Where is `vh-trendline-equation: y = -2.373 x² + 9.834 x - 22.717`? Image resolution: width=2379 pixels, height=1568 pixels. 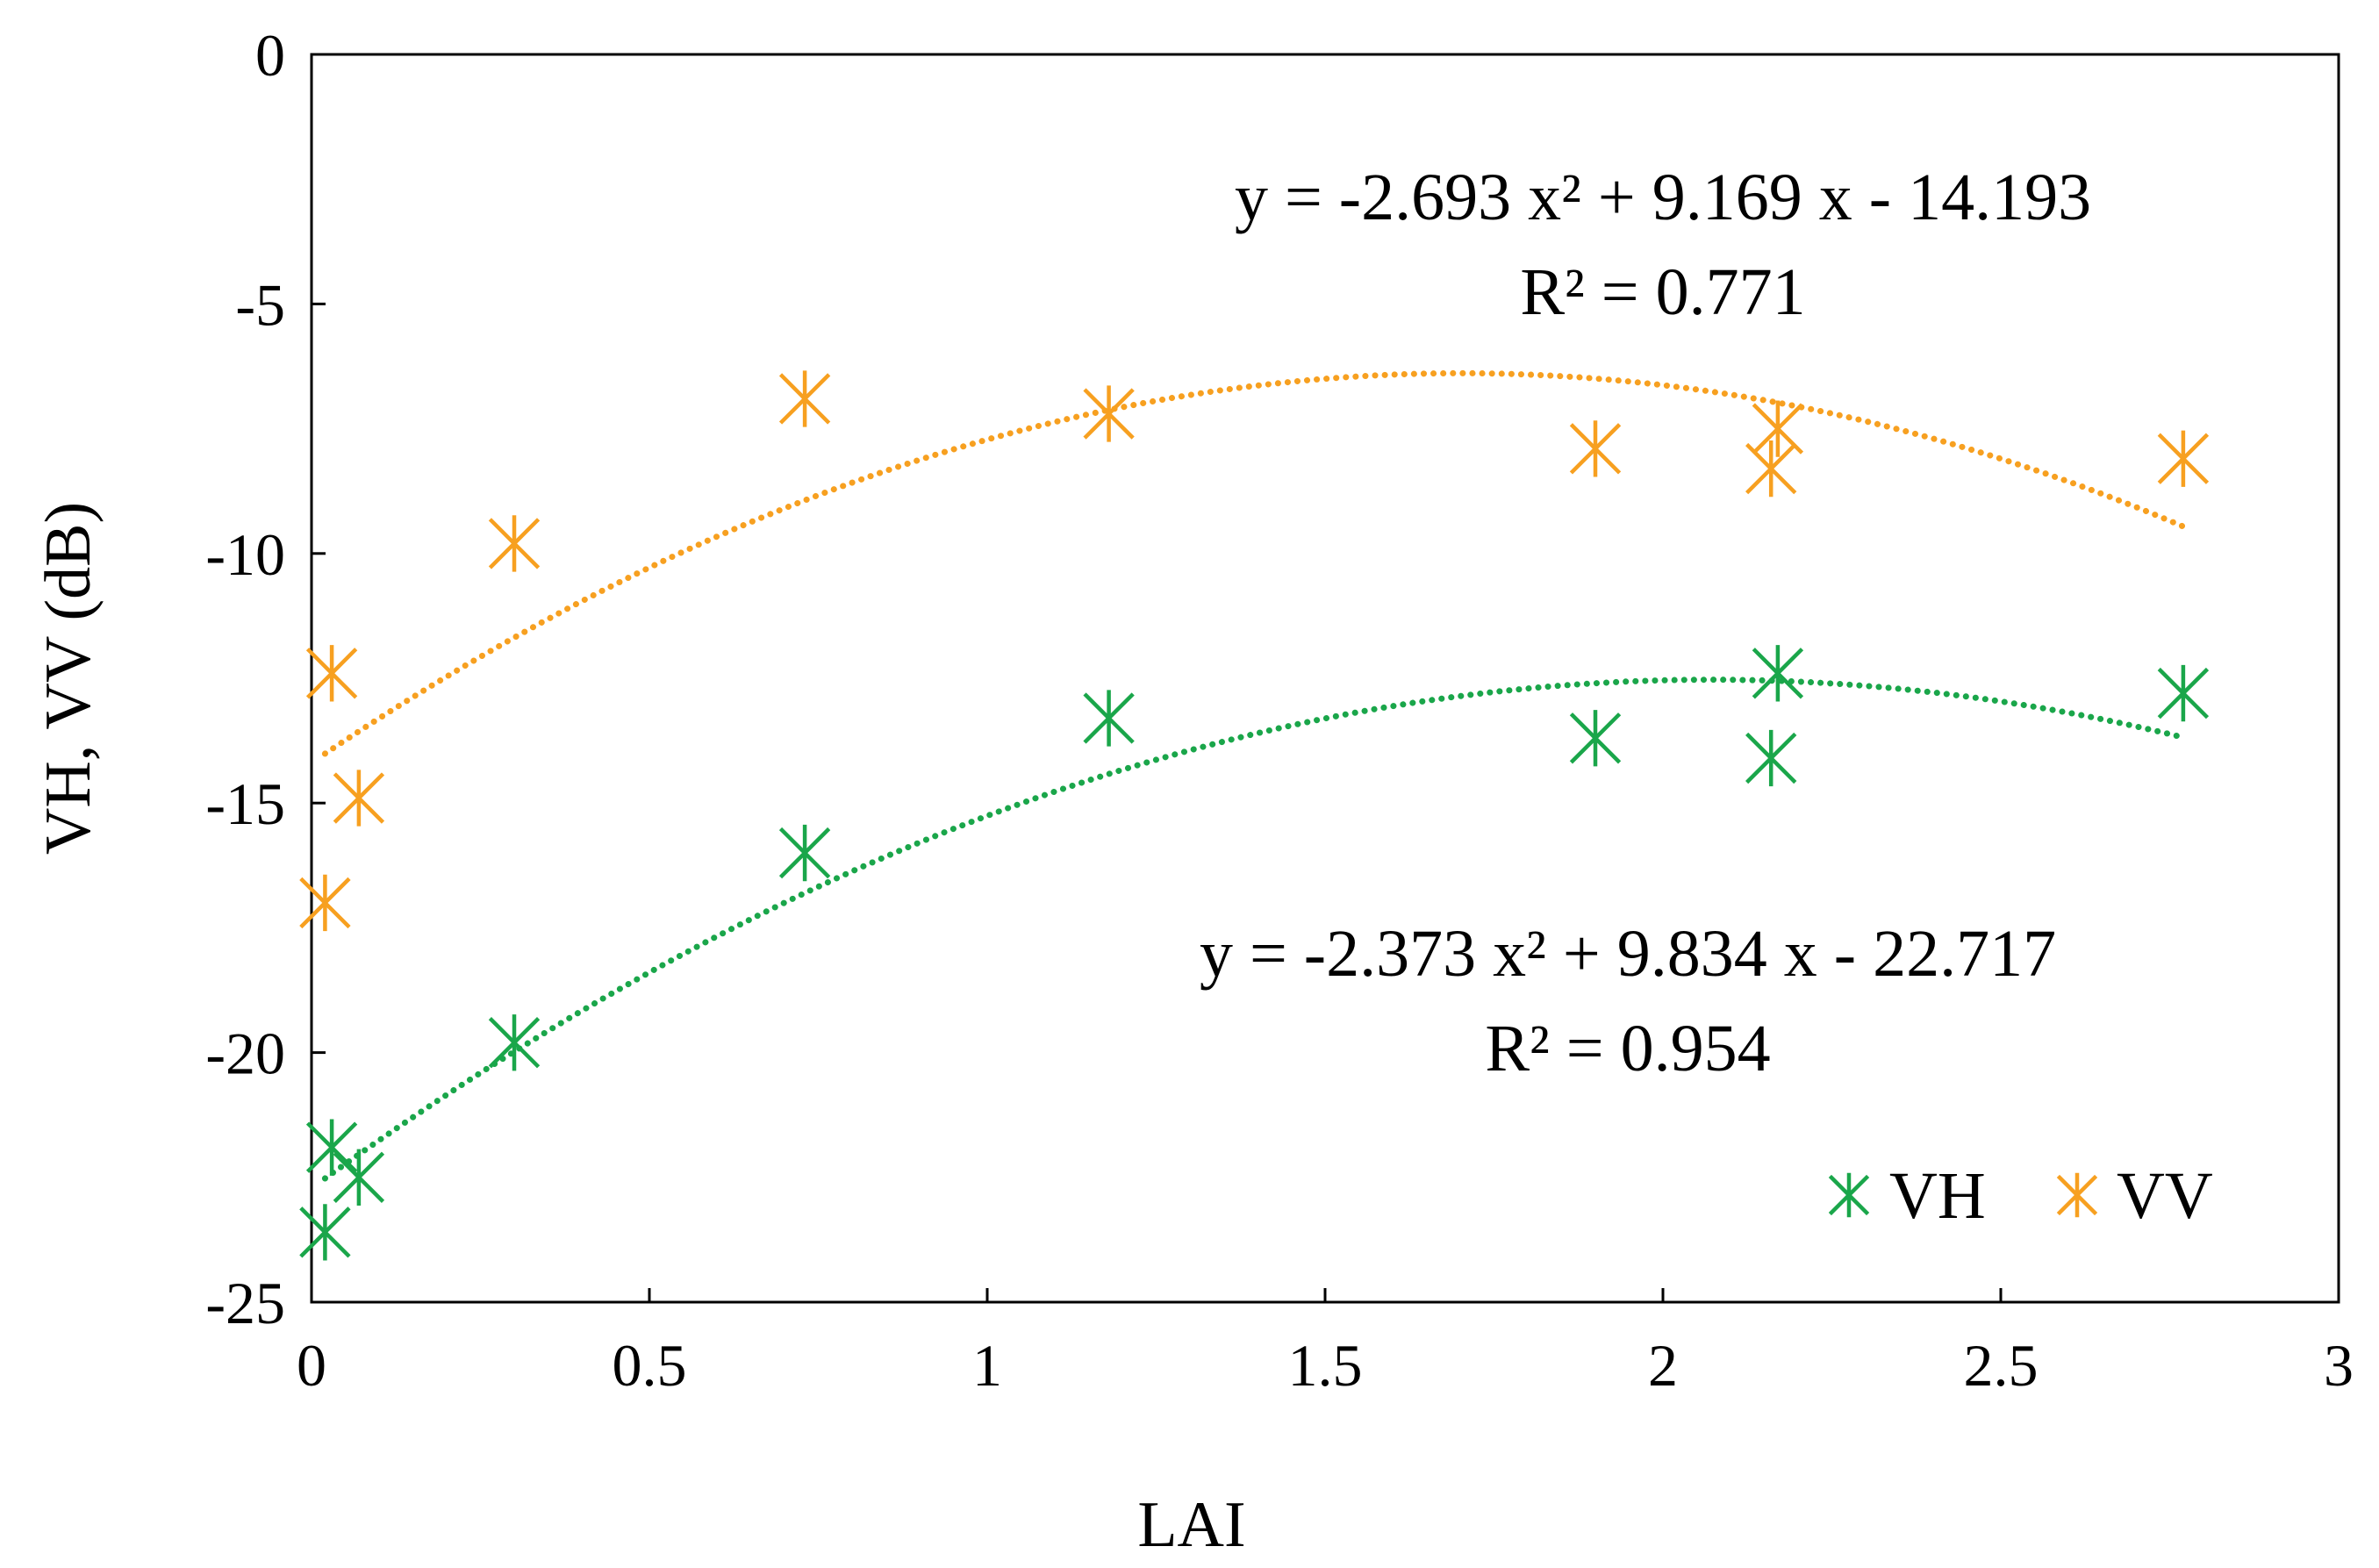
vh-trendline-equation: y = -2.373 x² + 9.834 x - 22.717 is located at coordinates (1628, 954).